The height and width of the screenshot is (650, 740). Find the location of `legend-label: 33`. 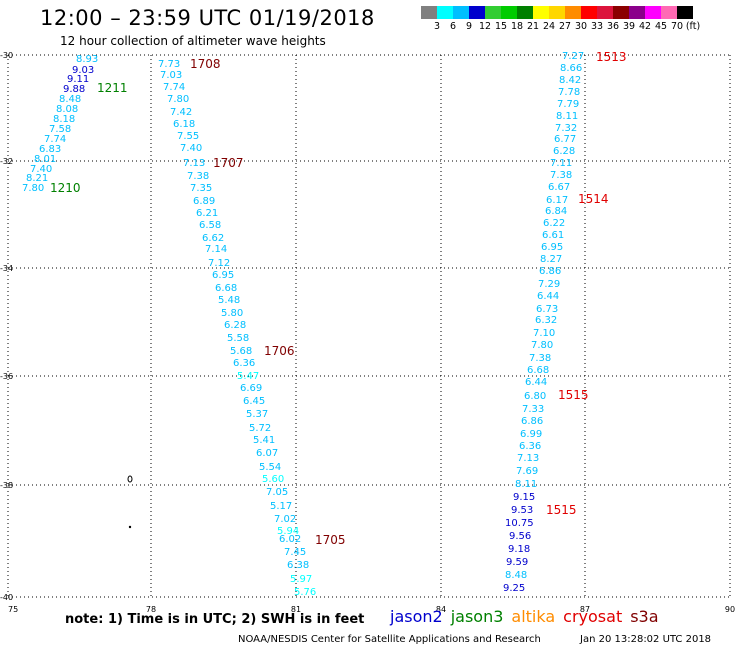

legend-label: 33 is located at coordinates (597, 26).